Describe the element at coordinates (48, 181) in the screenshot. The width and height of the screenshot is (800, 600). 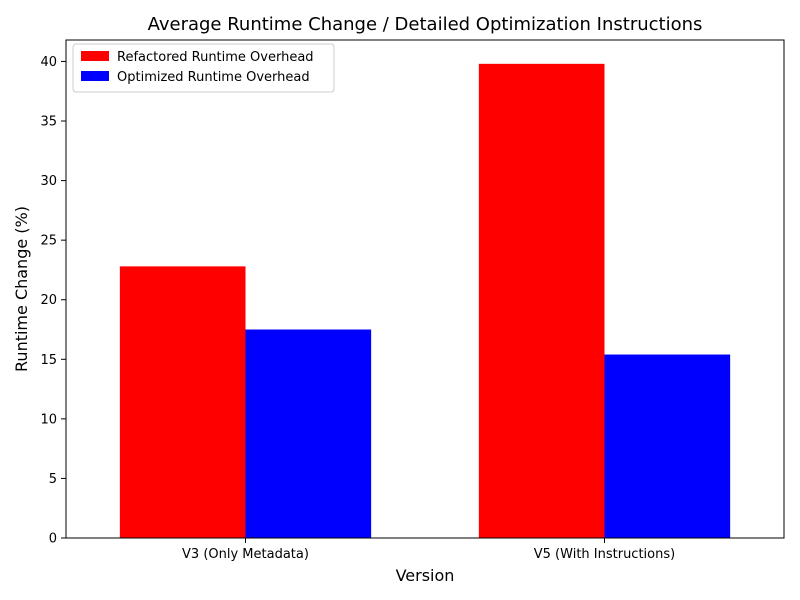
I see `y-tick-label: 30` at that location.